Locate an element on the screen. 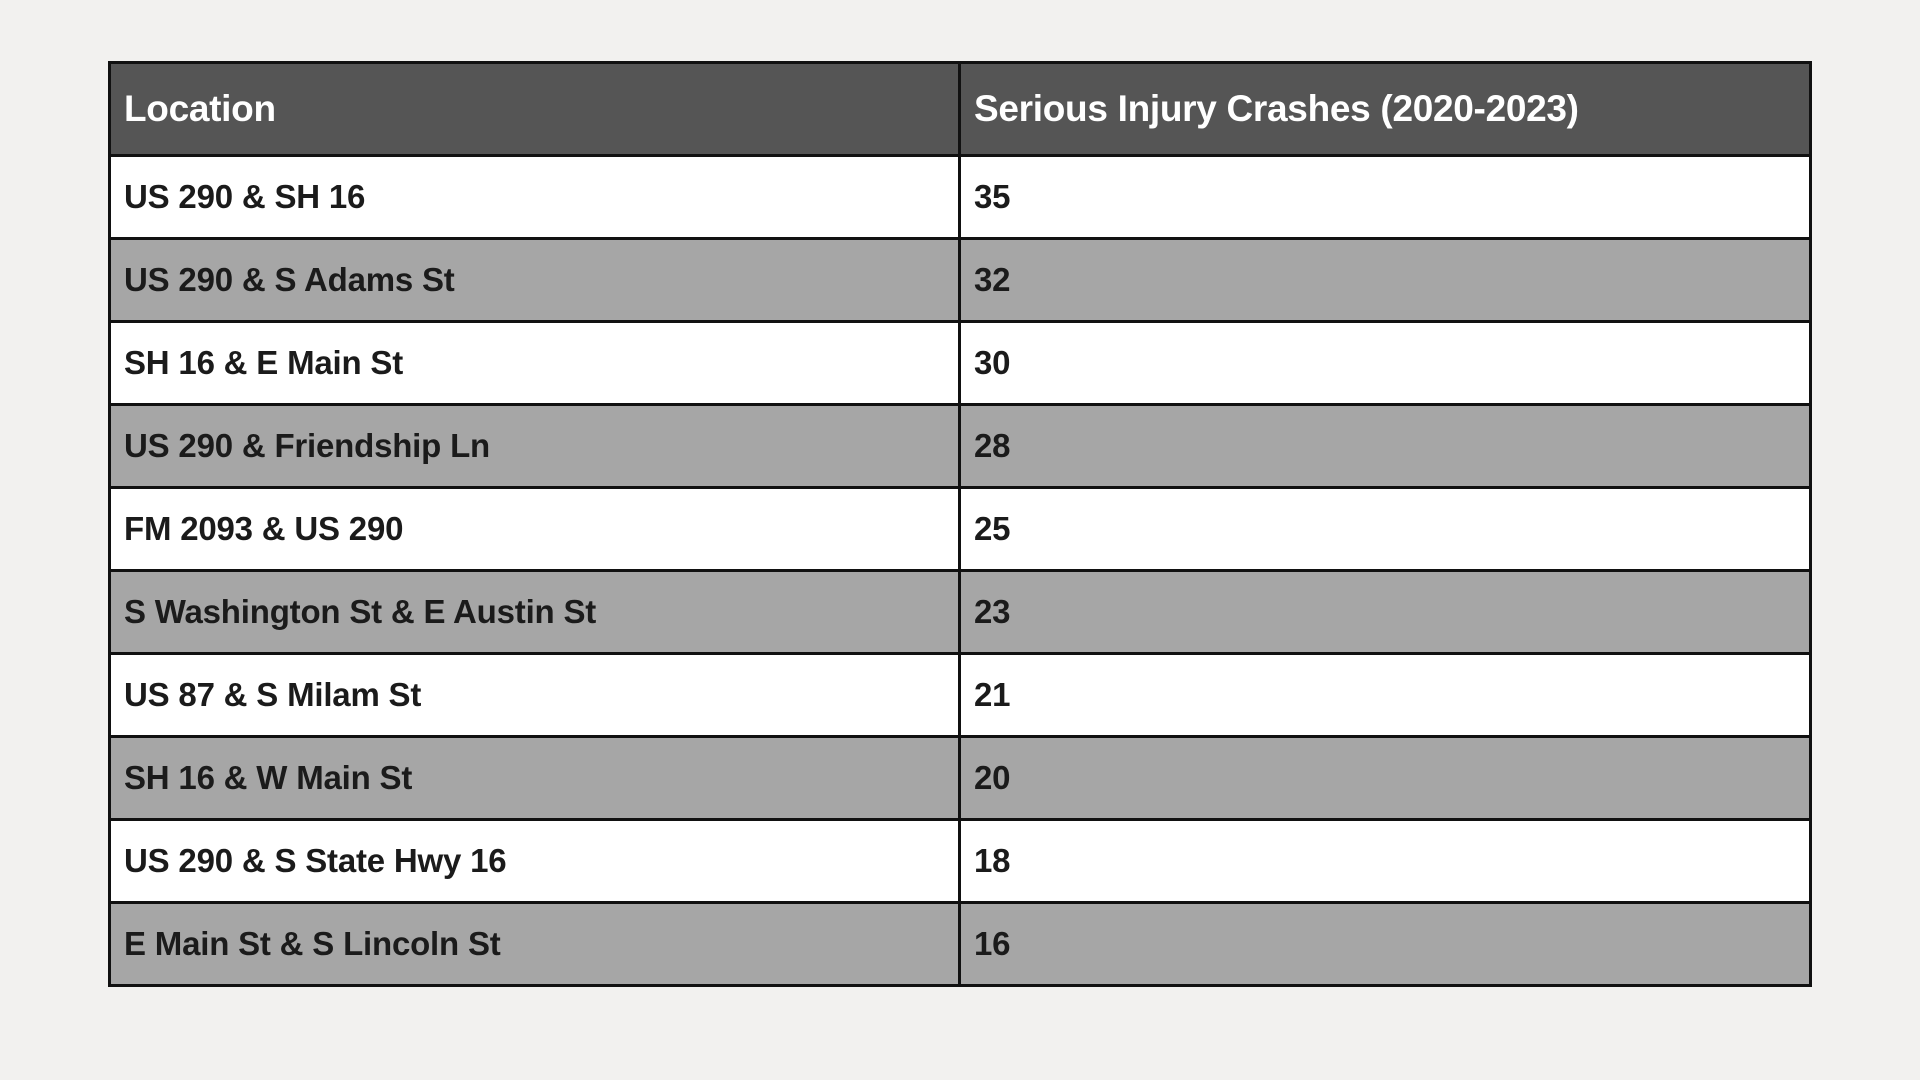 This screenshot has height=1080, width=1920. crashes-cell: 20 is located at coordinates (1385, 778).